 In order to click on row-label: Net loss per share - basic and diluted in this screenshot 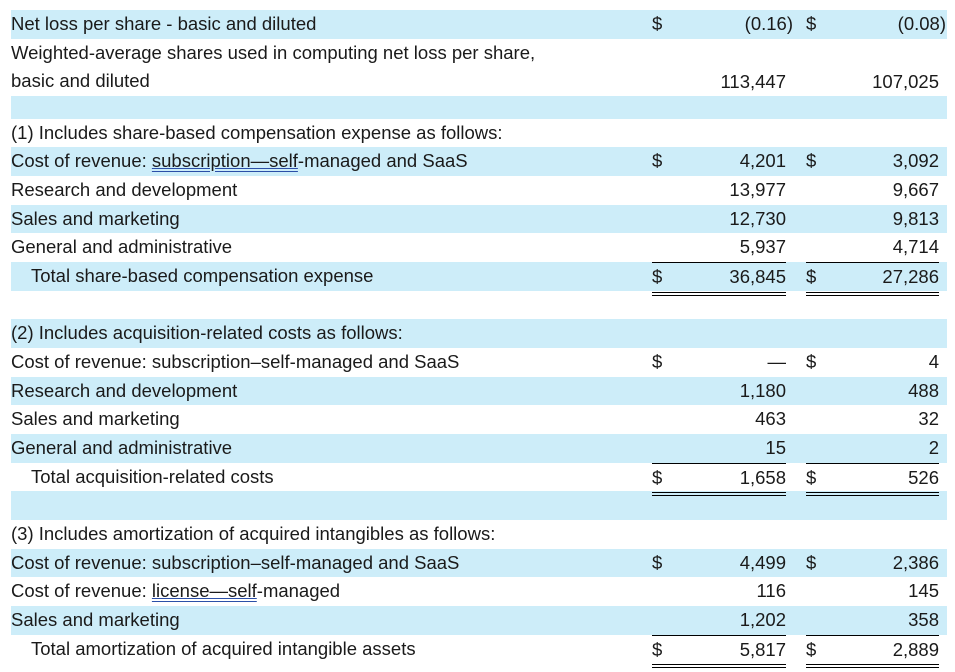, I will do `click(164, 23)`.